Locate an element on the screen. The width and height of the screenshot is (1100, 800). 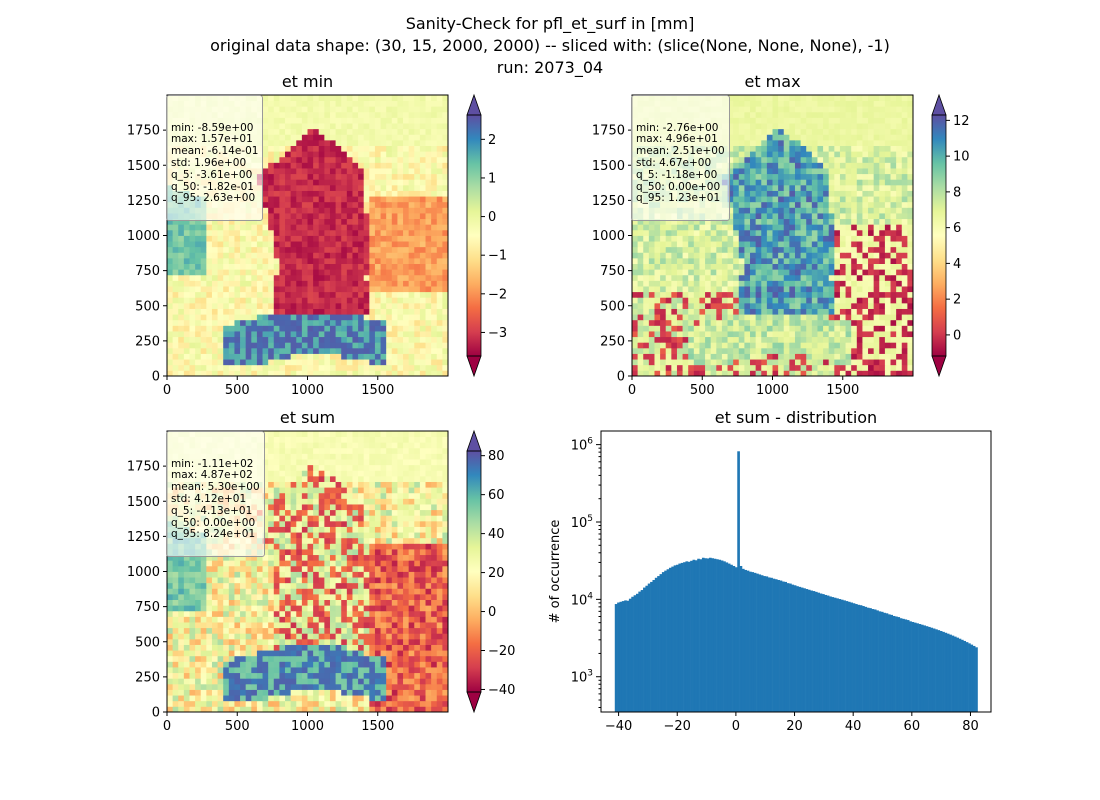
colorbar-extend-bottom is located at coordinates (474, 366).